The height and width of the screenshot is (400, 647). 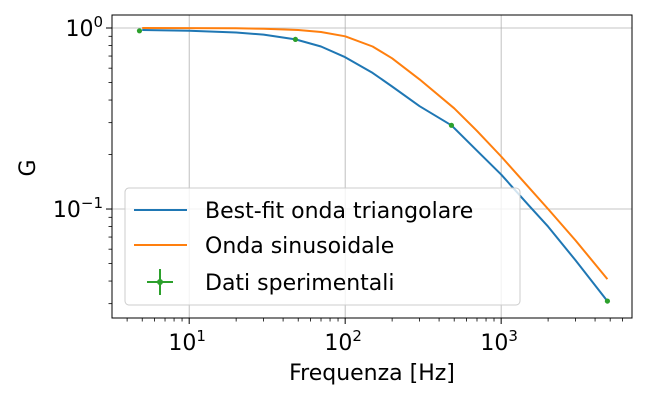 I want to click on legend-label: Dati sperimentali, so click(x=300, y=283).